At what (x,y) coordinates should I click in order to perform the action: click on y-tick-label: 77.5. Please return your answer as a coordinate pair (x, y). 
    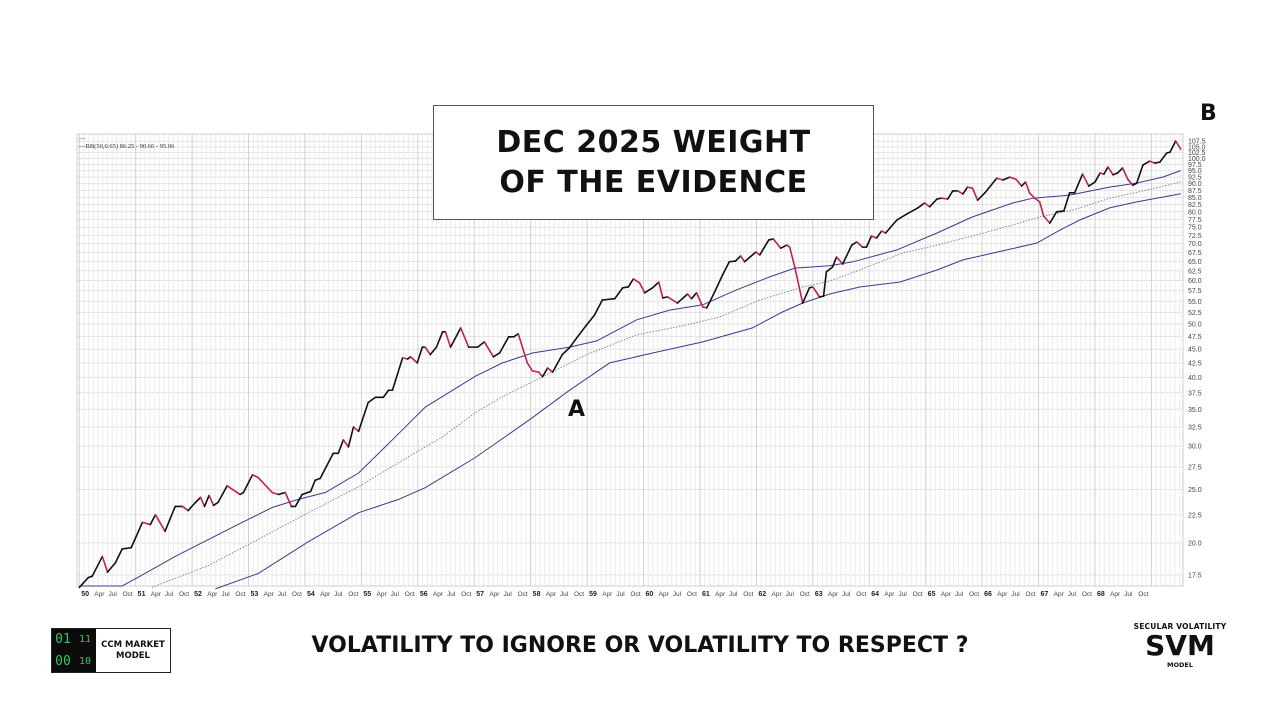
    Looking at the image, I should click on (1195, 220).